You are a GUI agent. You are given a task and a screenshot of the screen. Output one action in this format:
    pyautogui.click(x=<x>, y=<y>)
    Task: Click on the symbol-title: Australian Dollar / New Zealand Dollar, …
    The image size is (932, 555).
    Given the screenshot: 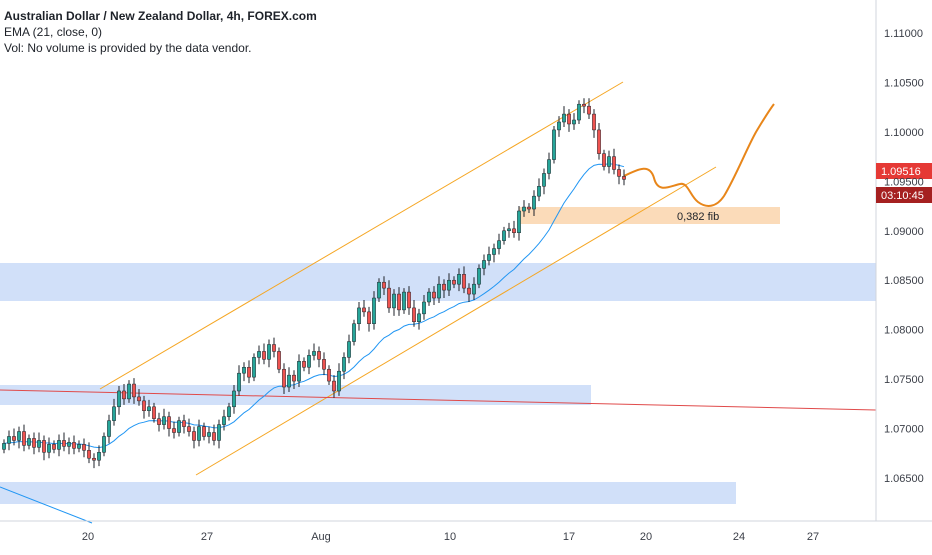 What is the action you would take?
    pyautogui.click(x=160, y=16)
    